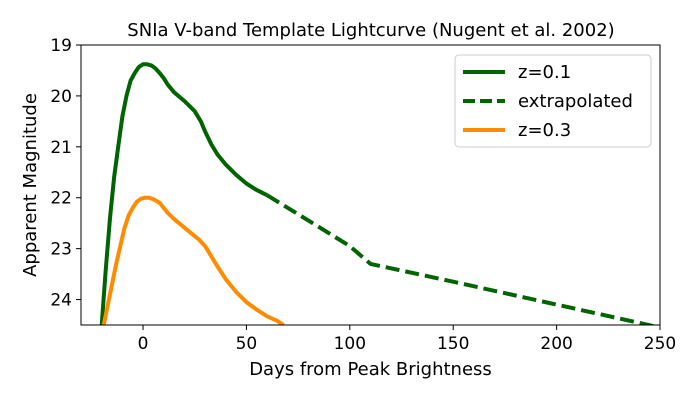  Describe the element at coordinates (350, 344) in the screenshot. I see `x-tick-label: 100` at that location.